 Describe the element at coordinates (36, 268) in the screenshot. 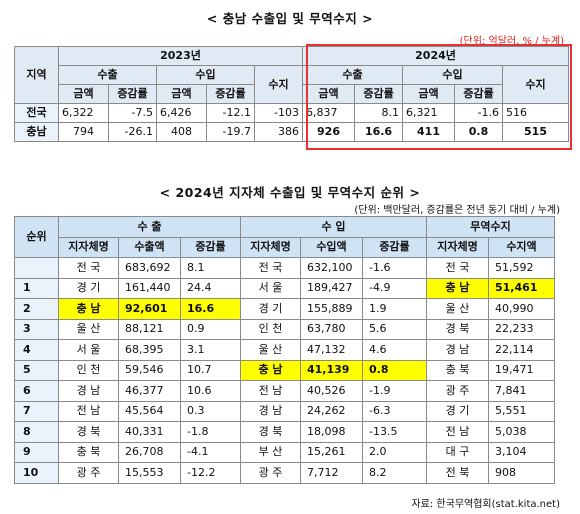

I see `rank-cell` at that location.